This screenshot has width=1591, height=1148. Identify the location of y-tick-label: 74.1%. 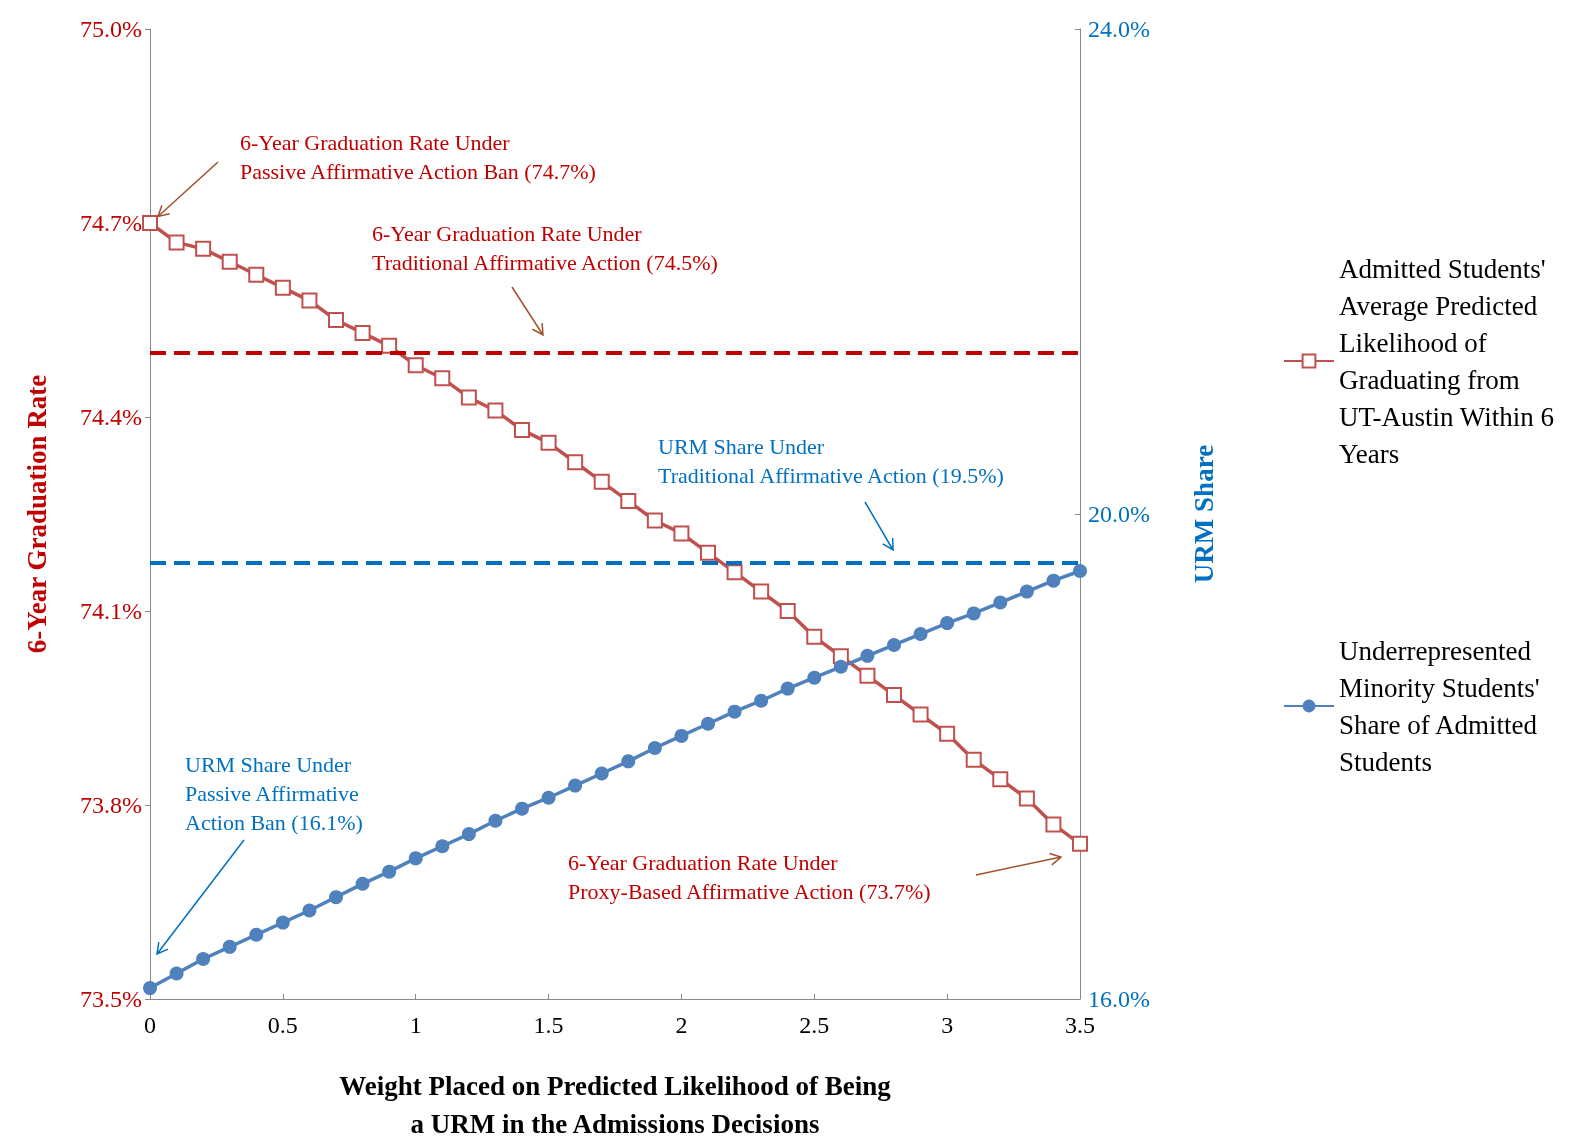
(111, 611).